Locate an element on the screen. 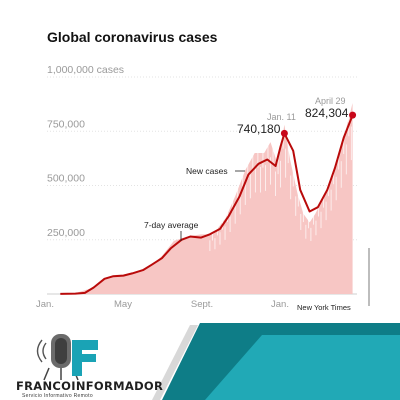 This screenshot has width=400, height=400. jan11-value-label: 740,180 is located at coordinates (259, 129).